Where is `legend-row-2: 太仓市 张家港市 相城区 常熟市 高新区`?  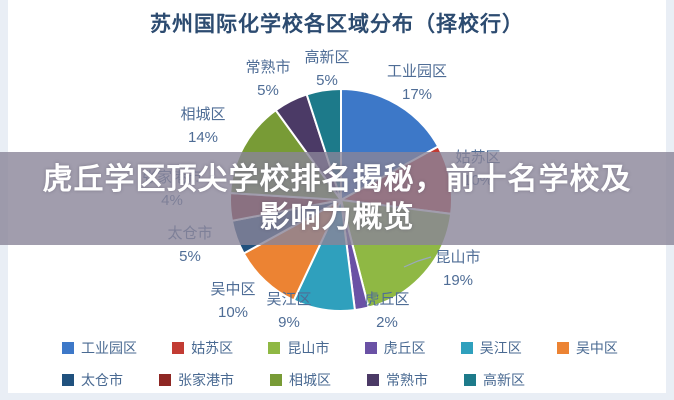
legend-row-2: 太仓市 张家港市 相城区 常熟市 高新区 is located at coordinates (337, 380).